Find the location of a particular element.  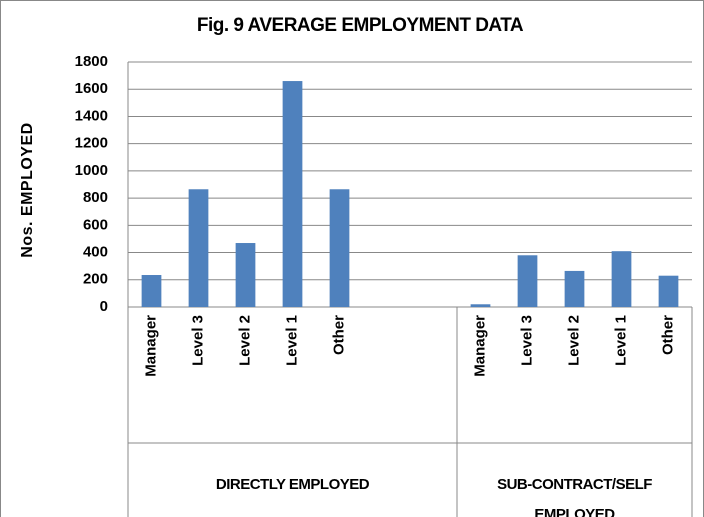

group-label: DIRECTLY EMPLOYED is located at coordinates (293, 484).